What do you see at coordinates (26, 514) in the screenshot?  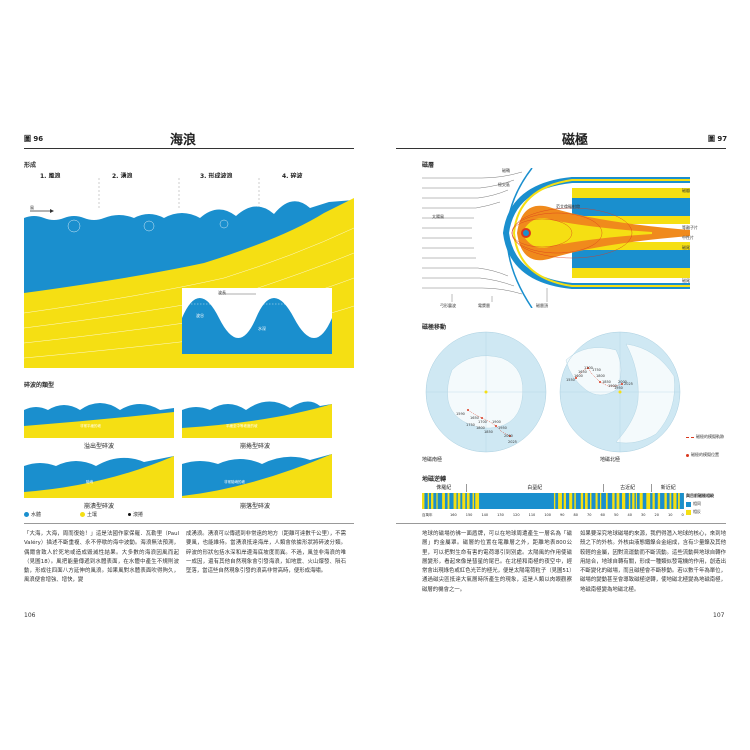 I see `water-swatch` at bounding box center [26, 514].